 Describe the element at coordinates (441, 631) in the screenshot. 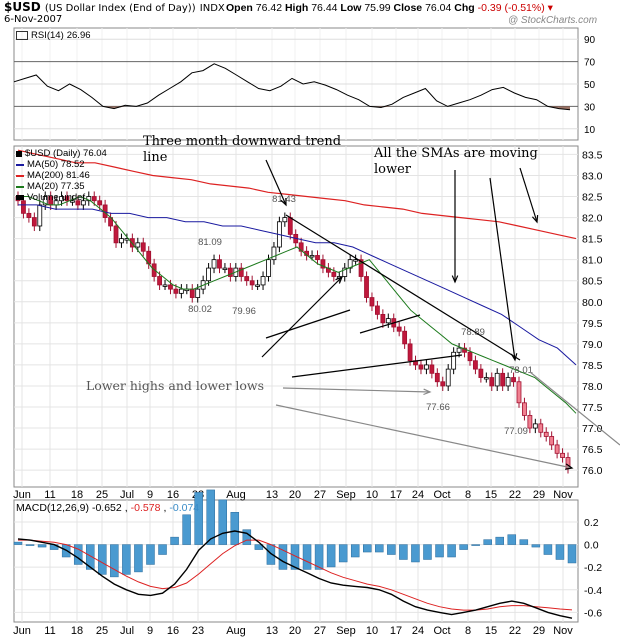

I see `x-tick-label: Oct` at that location.